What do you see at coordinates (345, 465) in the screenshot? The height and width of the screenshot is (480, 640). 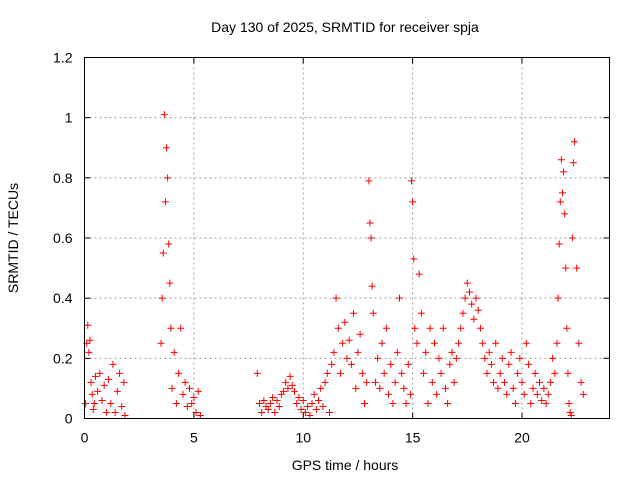 I see `x-axis-label: GPS time / hours` at bounding box center [345, 465].